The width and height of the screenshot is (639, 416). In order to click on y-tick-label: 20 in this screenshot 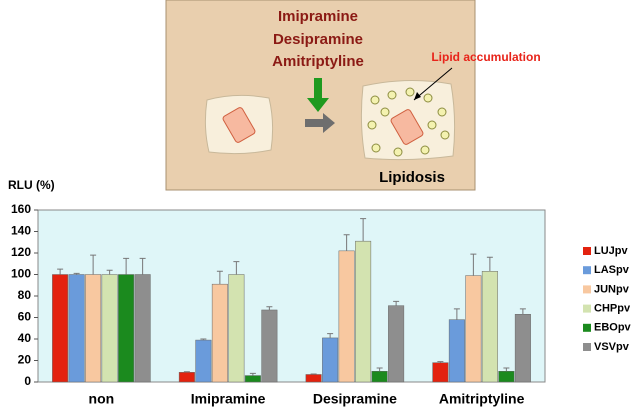, I will do `click(25, 360)`.